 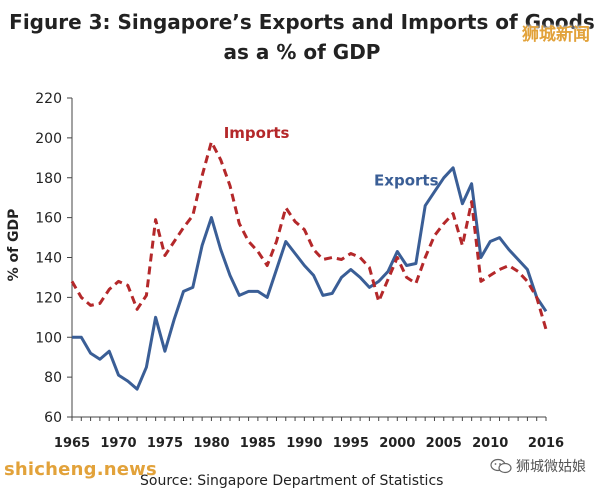 What do you see at coordinates (258, 443) in the screenshot?
I see `x-tick-label: 1985` at bounding box center [258, 443].